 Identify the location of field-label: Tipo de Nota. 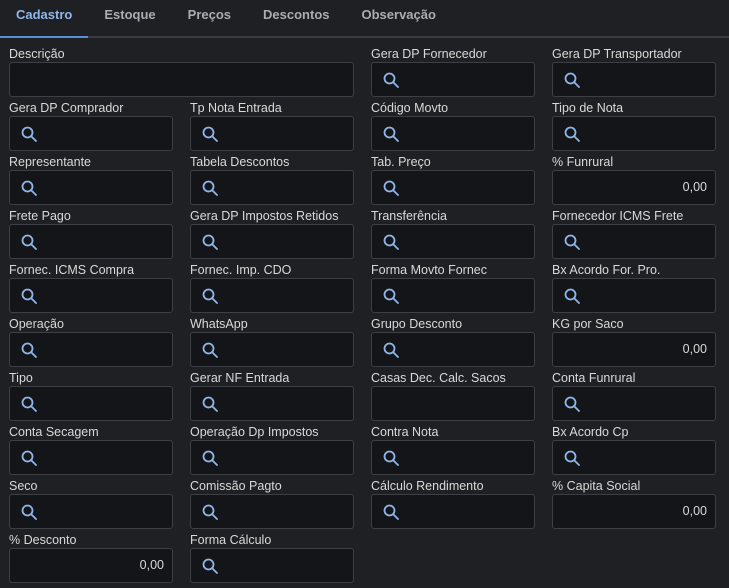
(588, 108).